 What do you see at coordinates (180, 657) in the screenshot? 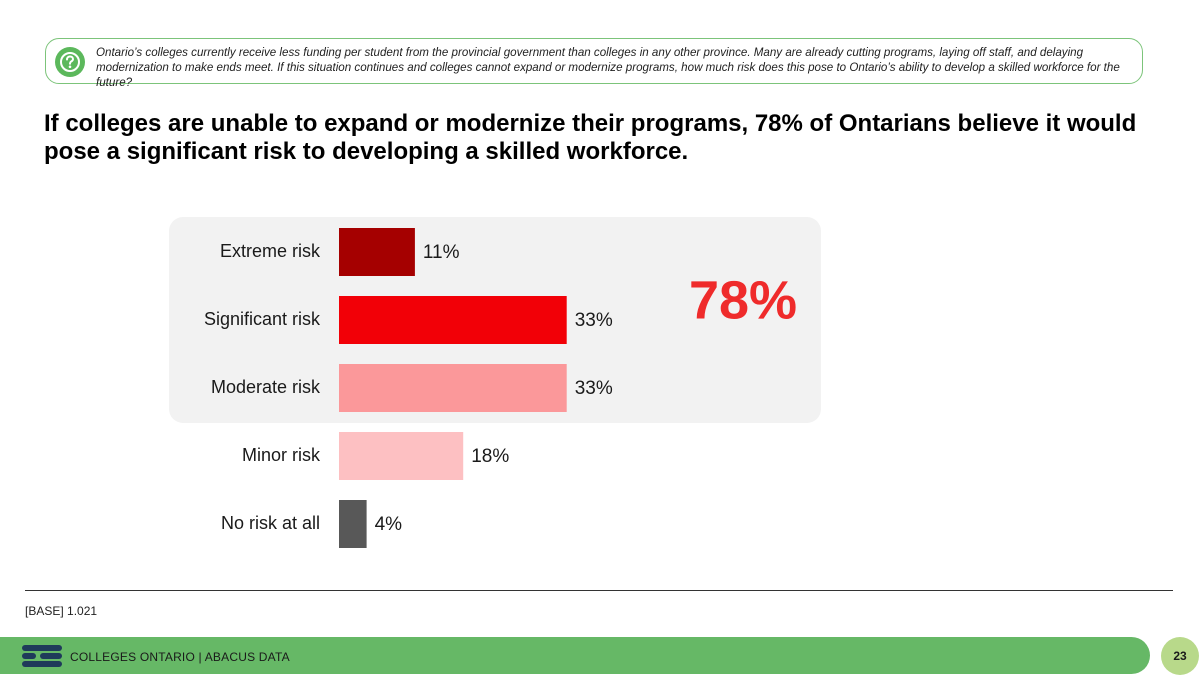
I see `footer-text: COLLEGES ONTARIO | ABACUS DATA` at bounding box center [180, 657].